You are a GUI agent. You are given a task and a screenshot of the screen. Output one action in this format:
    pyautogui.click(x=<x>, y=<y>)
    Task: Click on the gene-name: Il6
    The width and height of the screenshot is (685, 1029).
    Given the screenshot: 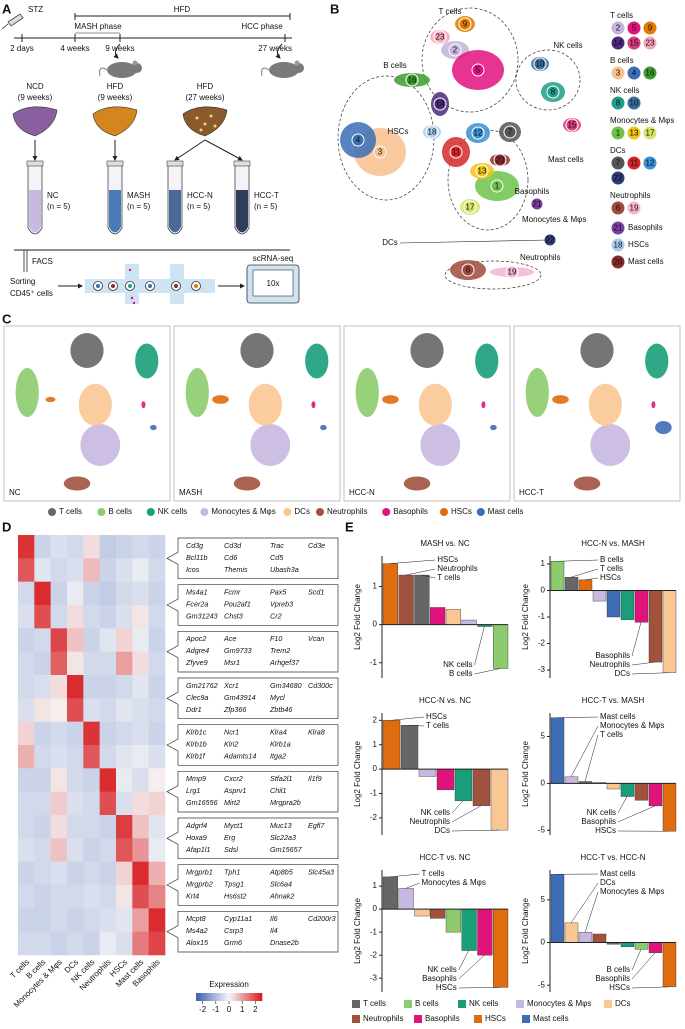 What is the action you would take?
    pyautogui.click(x=274, y=918)
    